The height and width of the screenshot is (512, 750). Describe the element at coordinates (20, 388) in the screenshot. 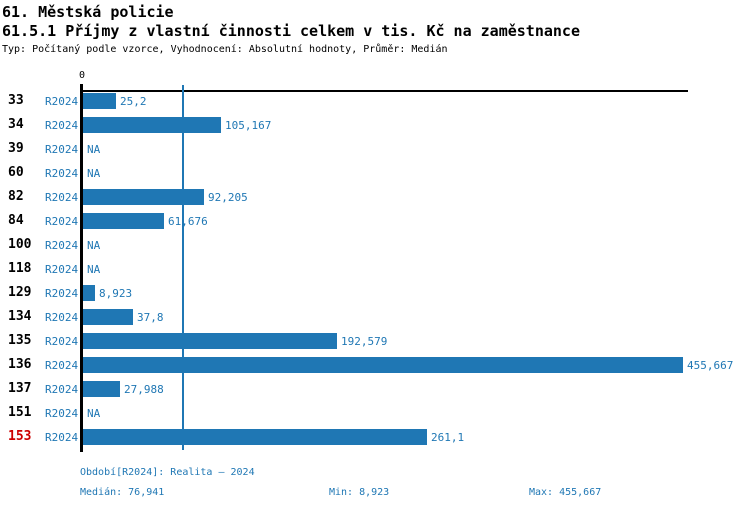

I see `row-category-label: 137` at that location.